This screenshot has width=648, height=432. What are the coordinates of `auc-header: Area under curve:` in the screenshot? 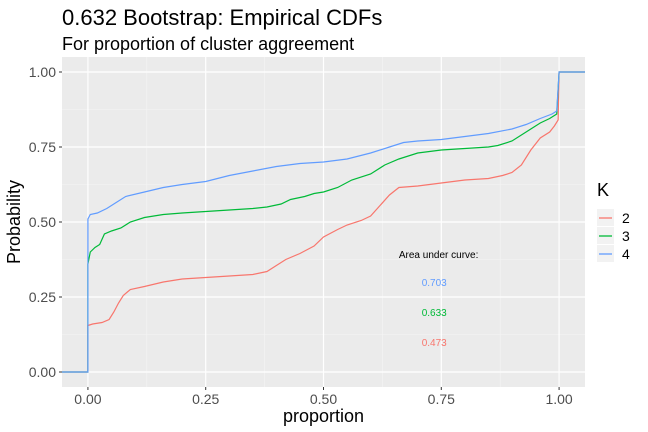 It's located at (439, 255).